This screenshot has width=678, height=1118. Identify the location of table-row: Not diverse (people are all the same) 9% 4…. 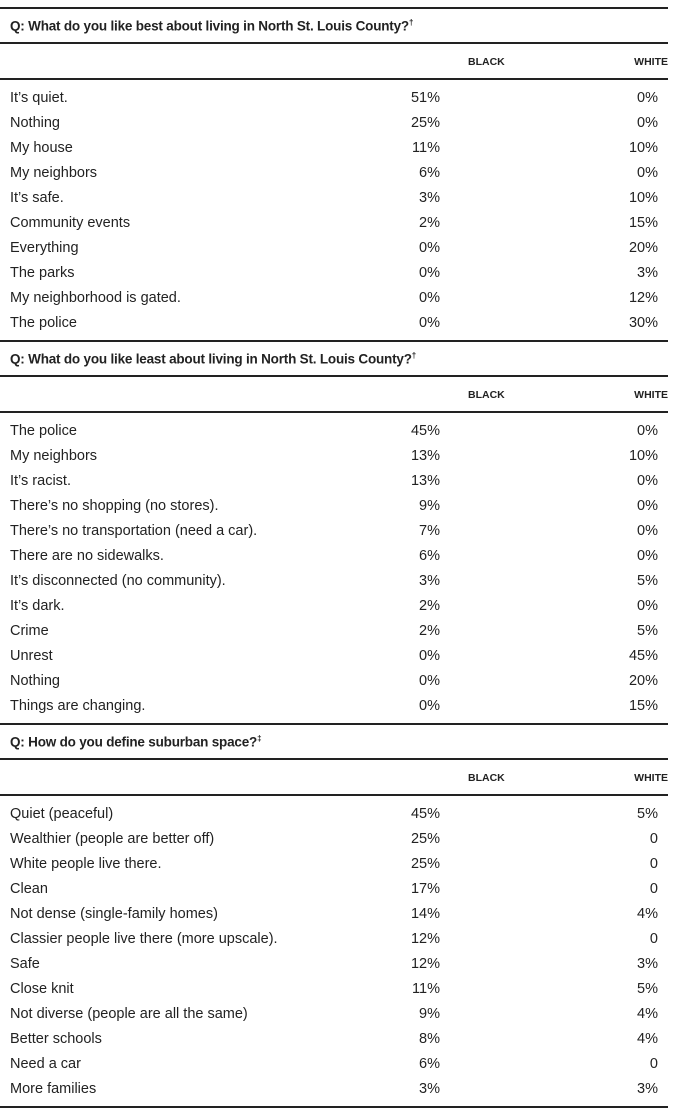
(334, 1014).